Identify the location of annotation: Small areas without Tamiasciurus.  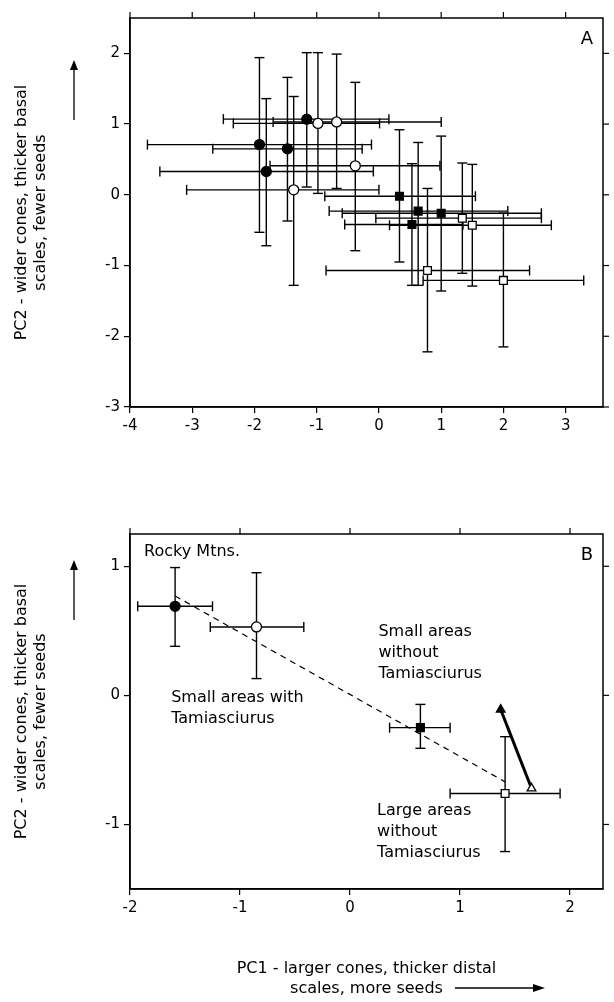
(429, 651).